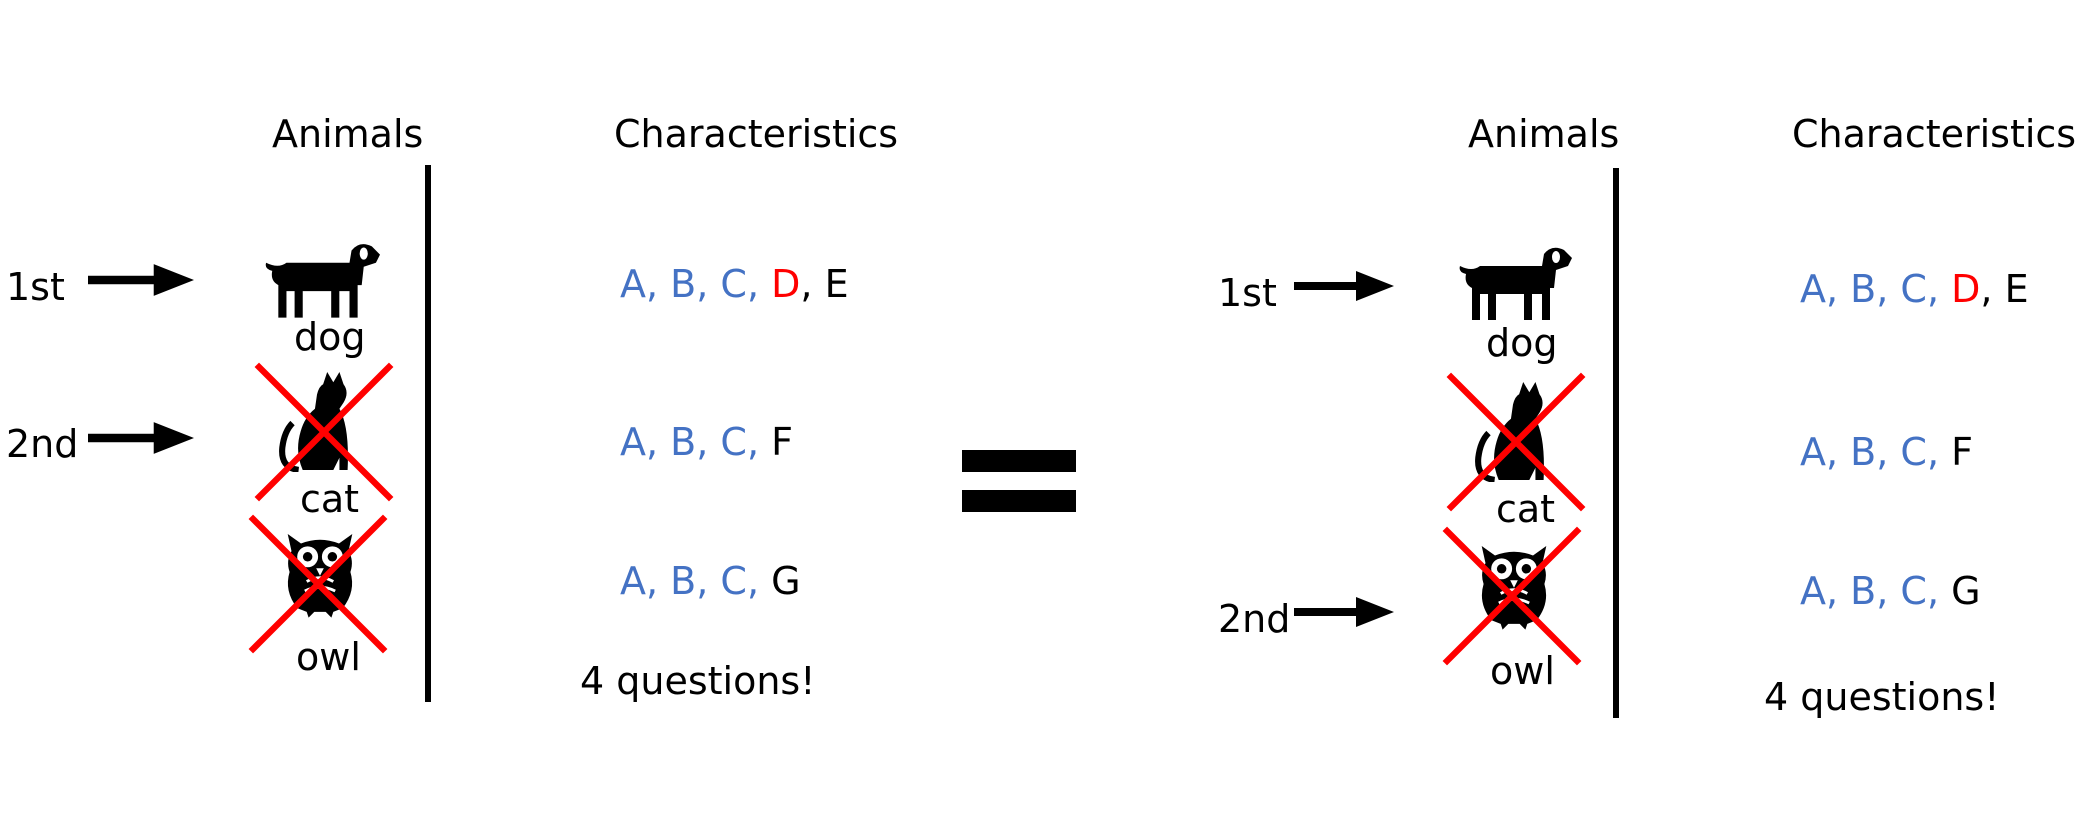  Describe the element at coordinates (1019, 481) in the screenshot. I see `equals-icon` at that location.